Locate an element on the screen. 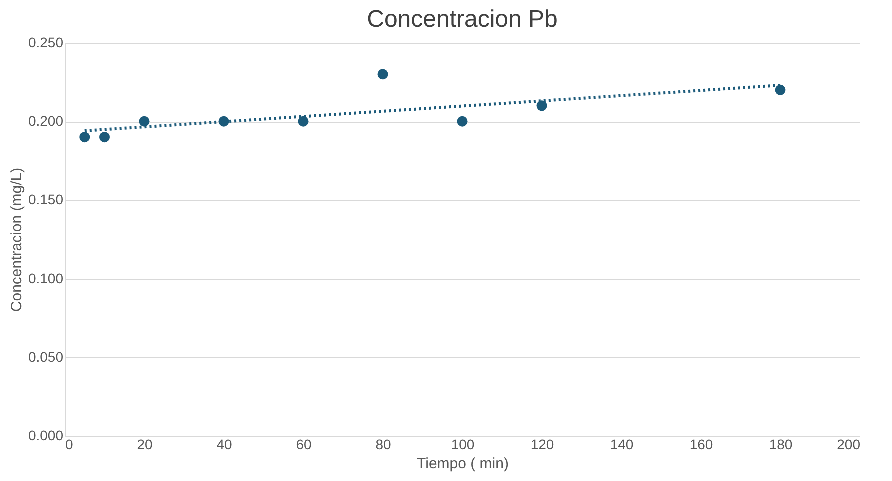  x-tick-label: 120 is located at coordinates (542, 444).